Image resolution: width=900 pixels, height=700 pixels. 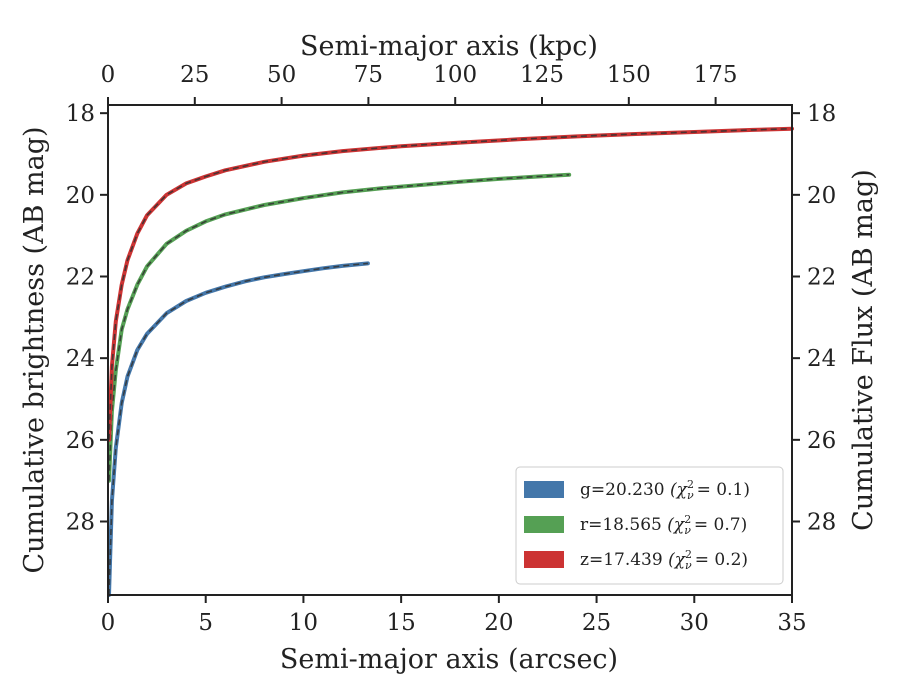 What do you see at coordinates (621, 560) in the screenshot?
I see `legend-label-z-name: z=17.439` at bounding box center [621, 560].